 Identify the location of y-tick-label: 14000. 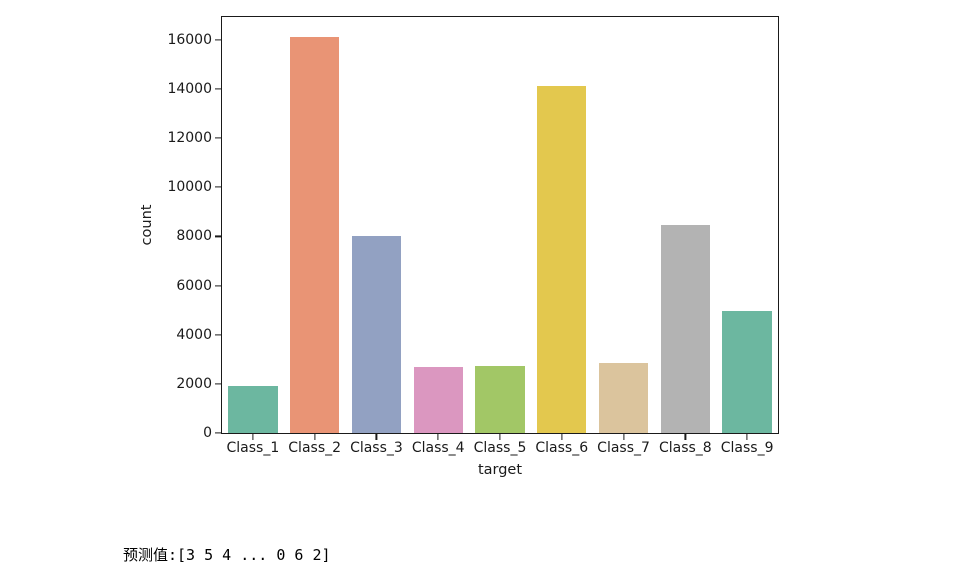
(189, 88).